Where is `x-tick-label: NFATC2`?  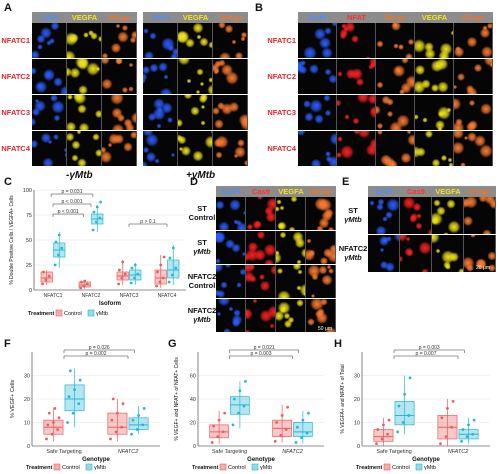
x-tick-label: NFATC2 is located at coordinates (91, 296).